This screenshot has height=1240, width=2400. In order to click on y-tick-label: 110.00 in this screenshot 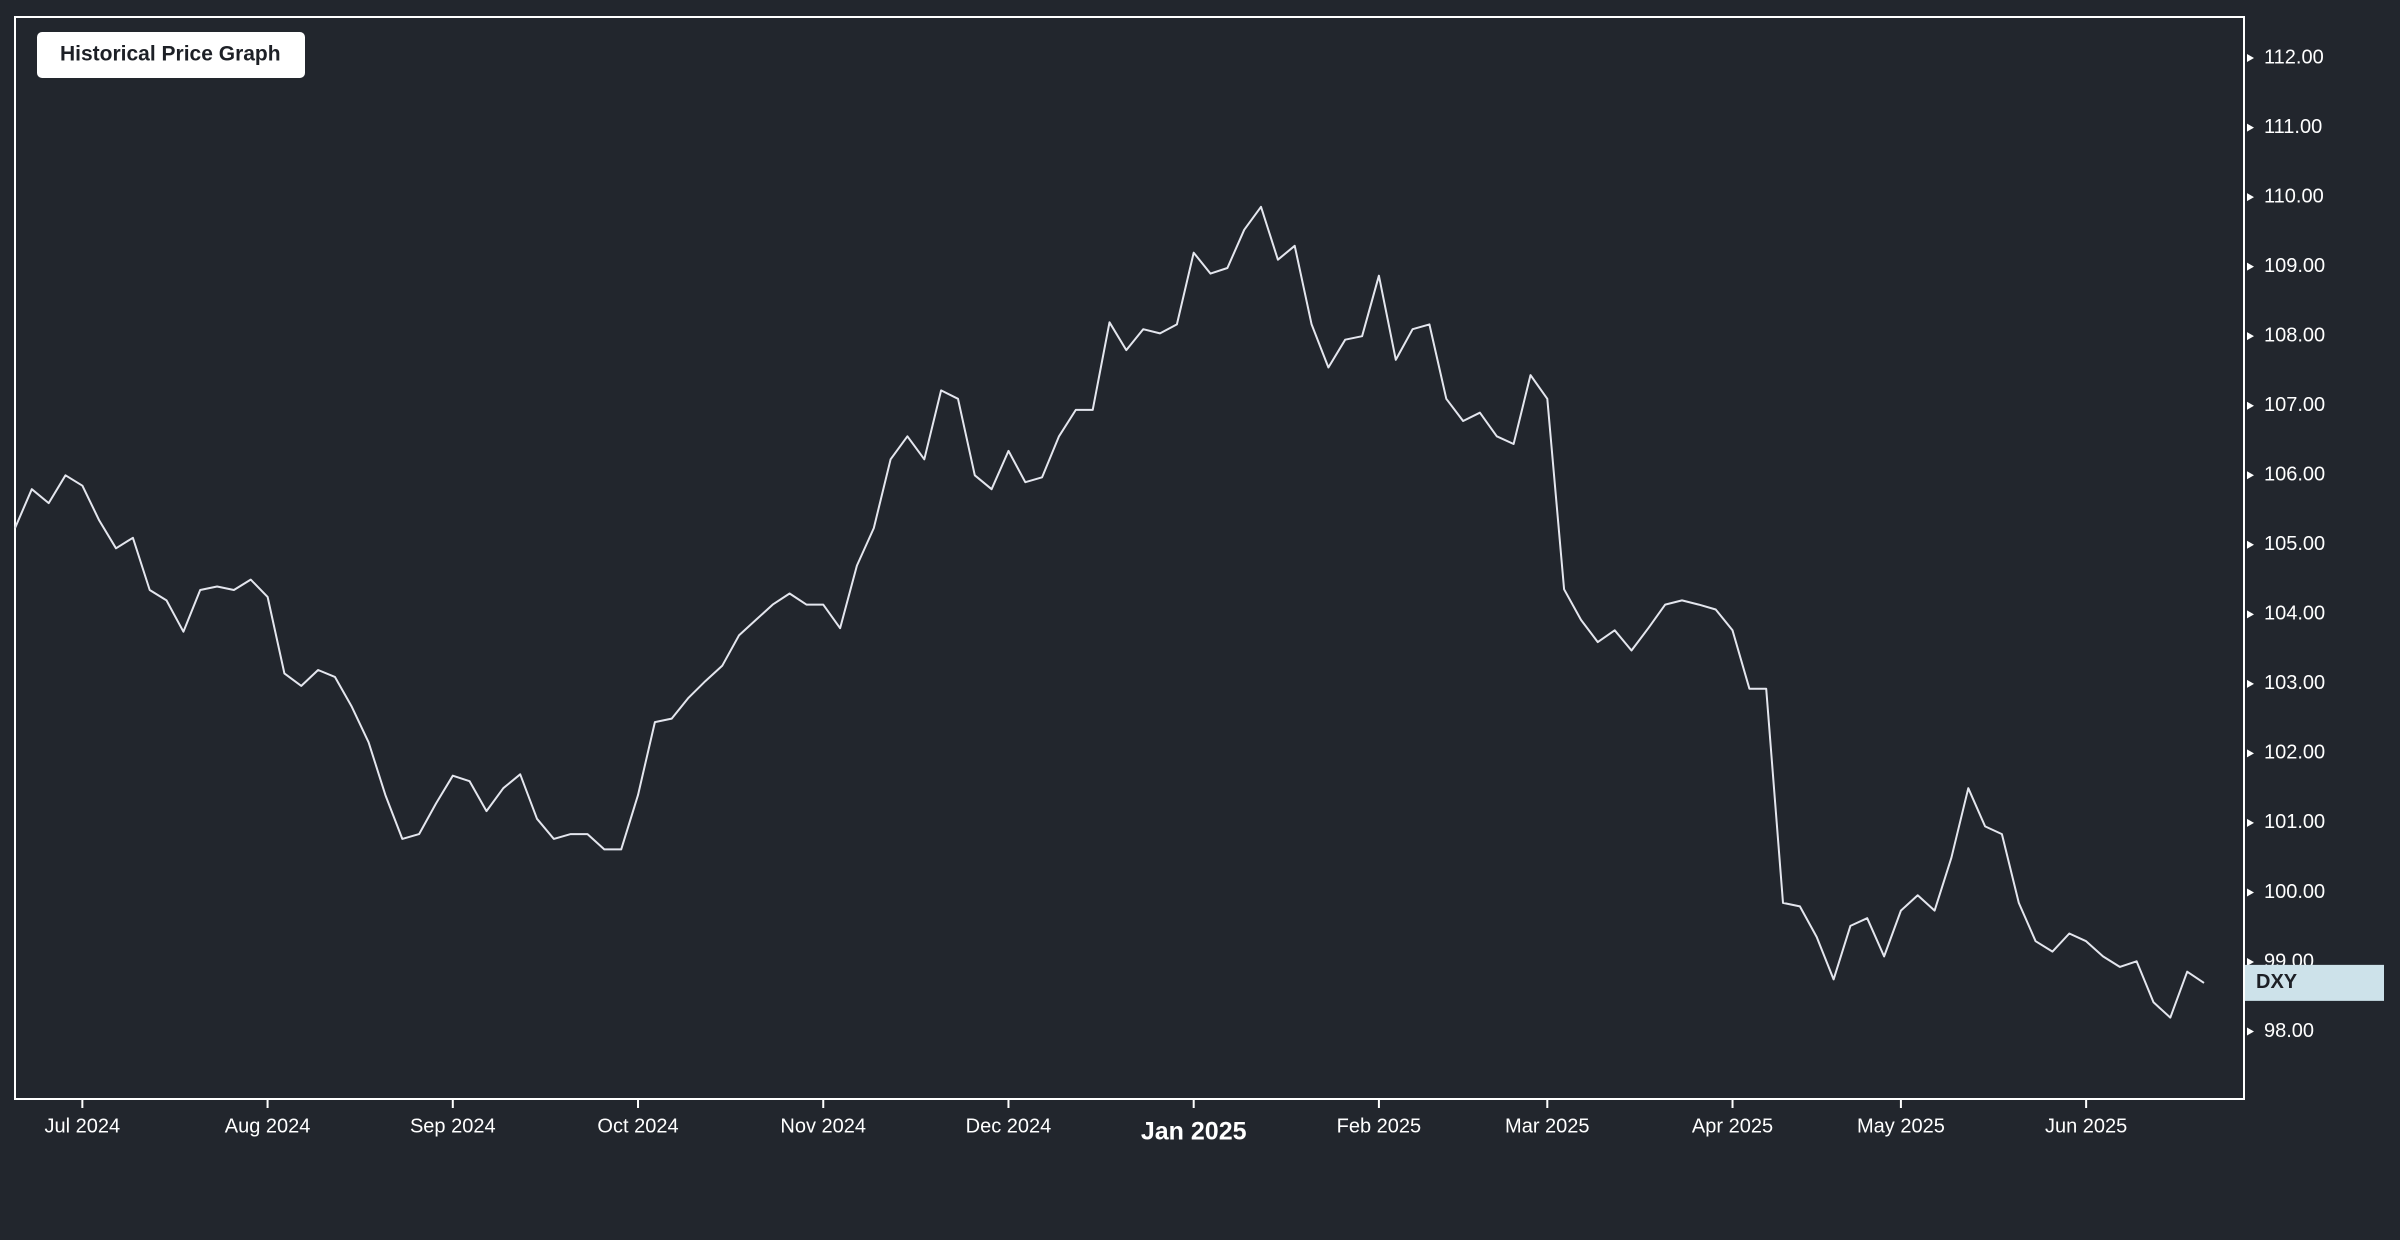, I will do `click(2294, 196)`.